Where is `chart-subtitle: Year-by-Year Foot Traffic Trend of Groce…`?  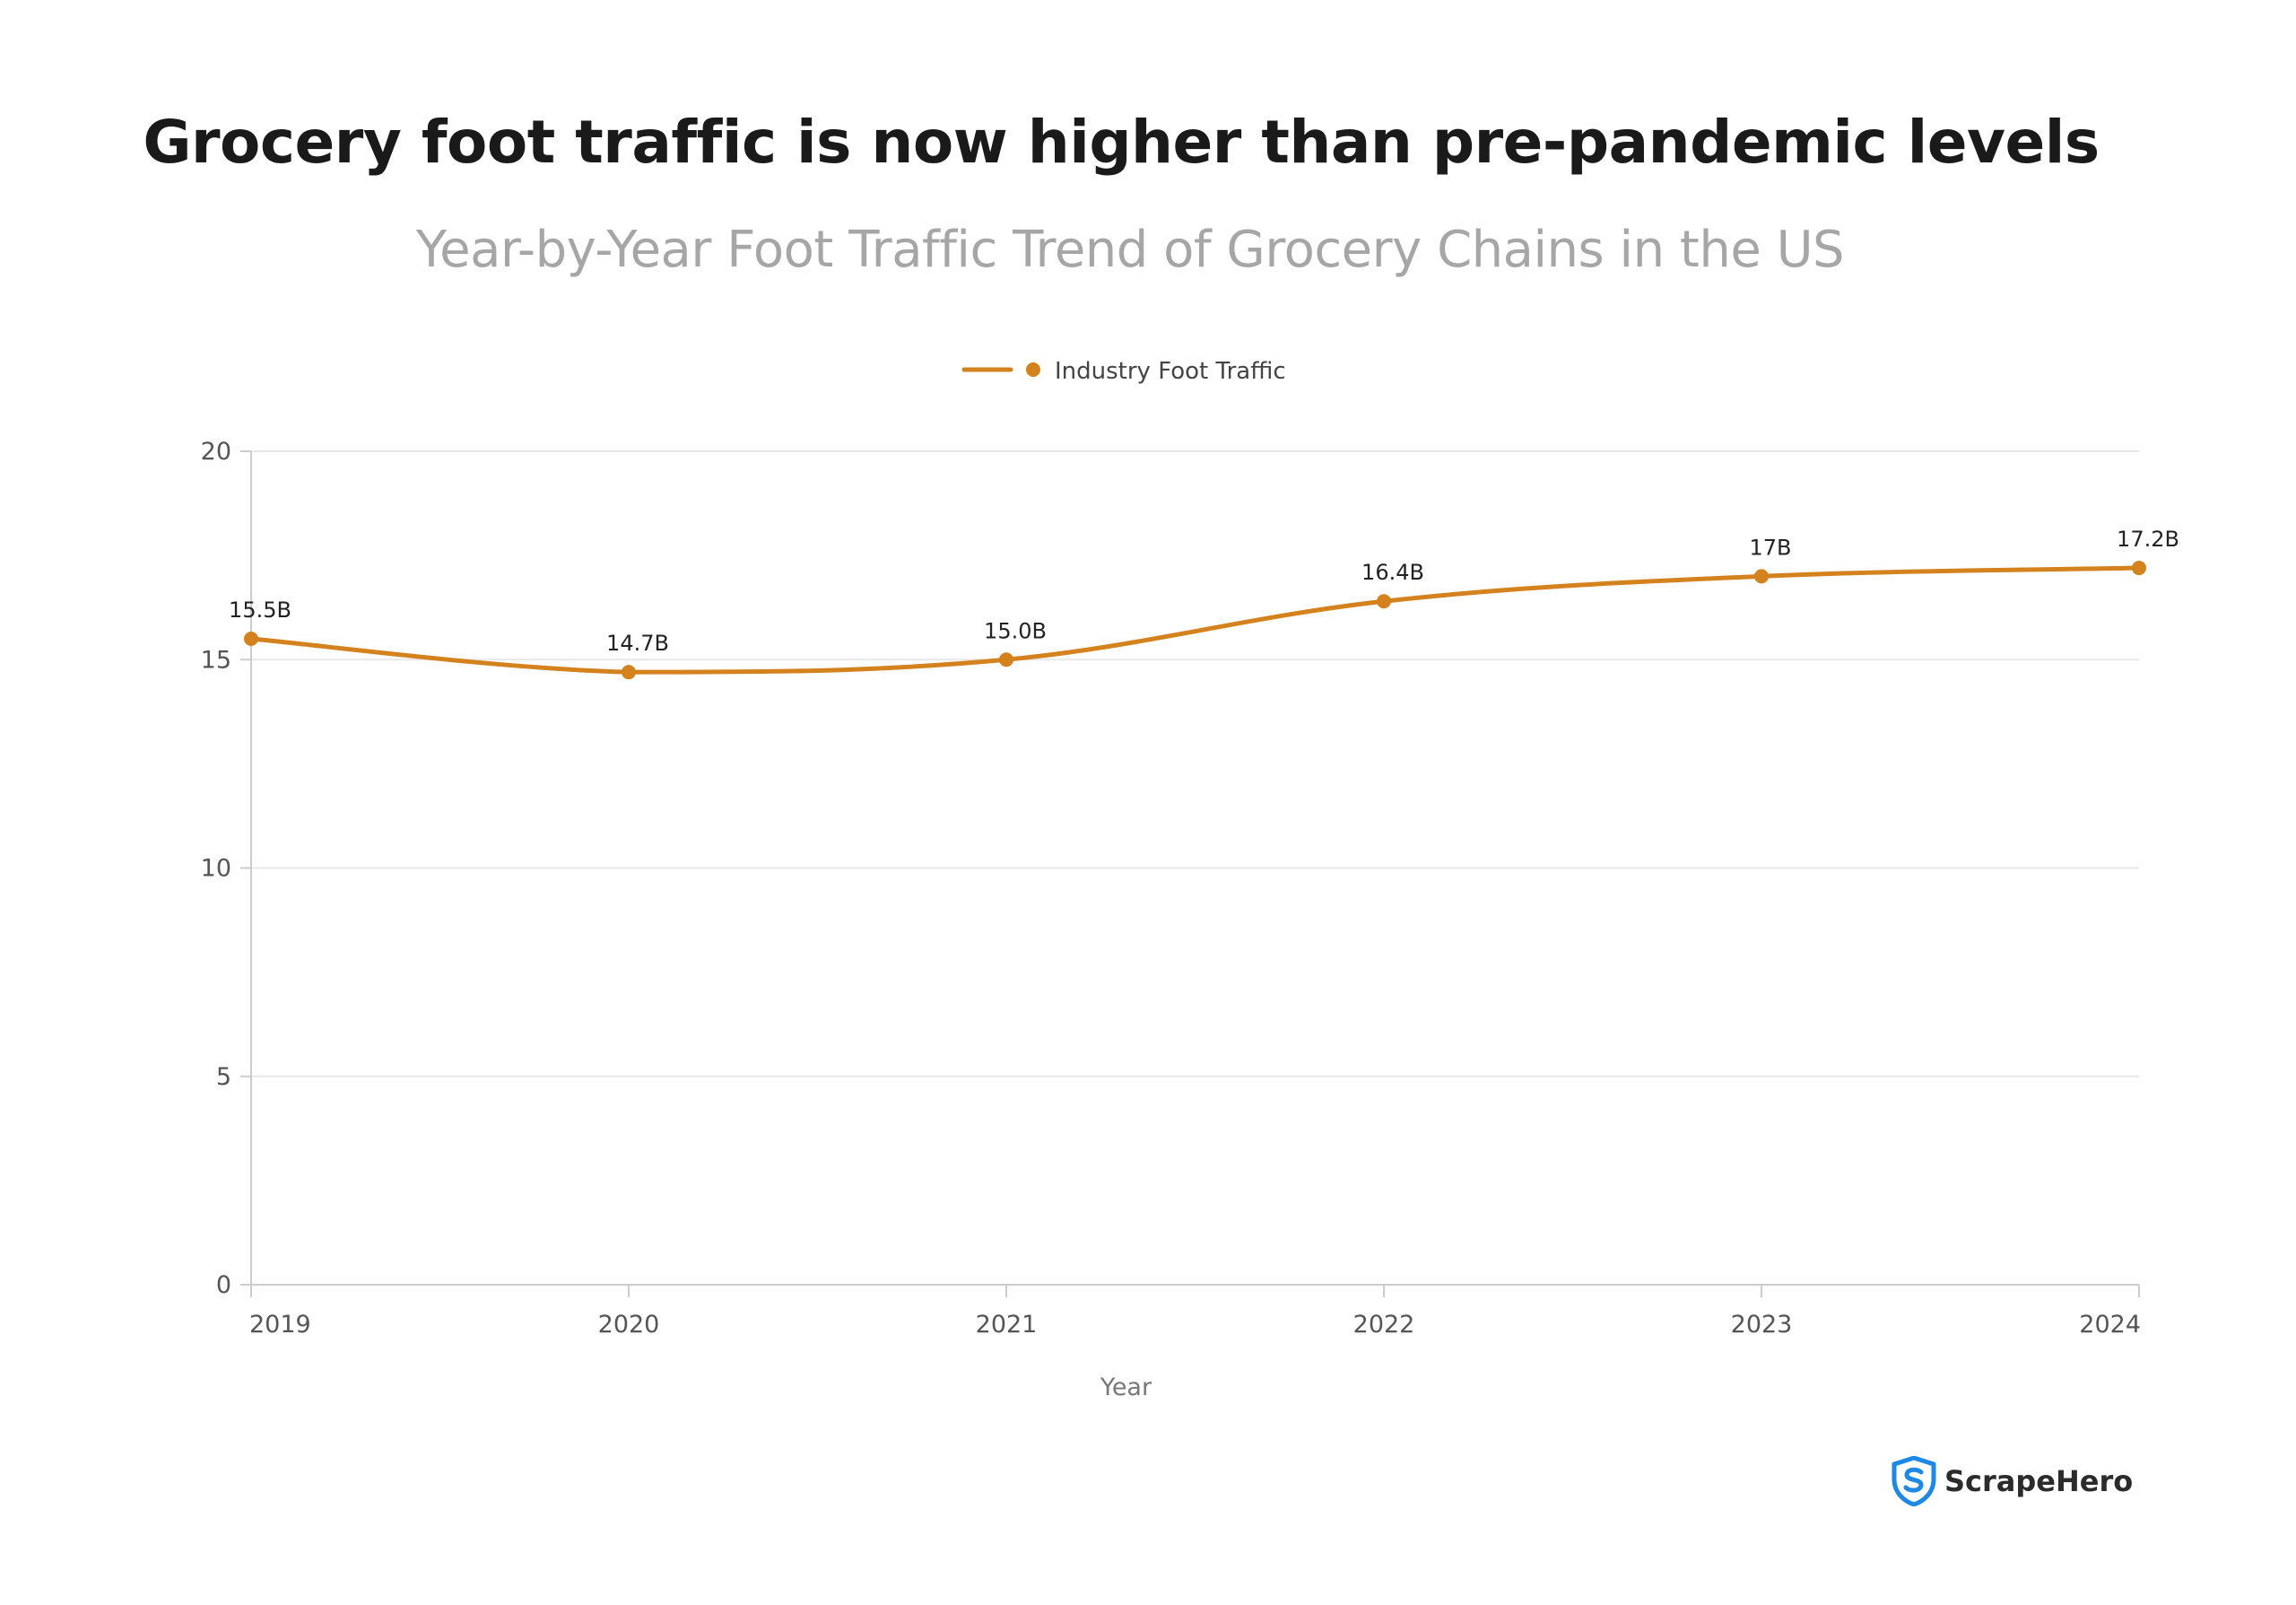 chart-subtitle: Year-by-Year Foot Traffic Trend of Groce… is located at coordinates (1130, 250).